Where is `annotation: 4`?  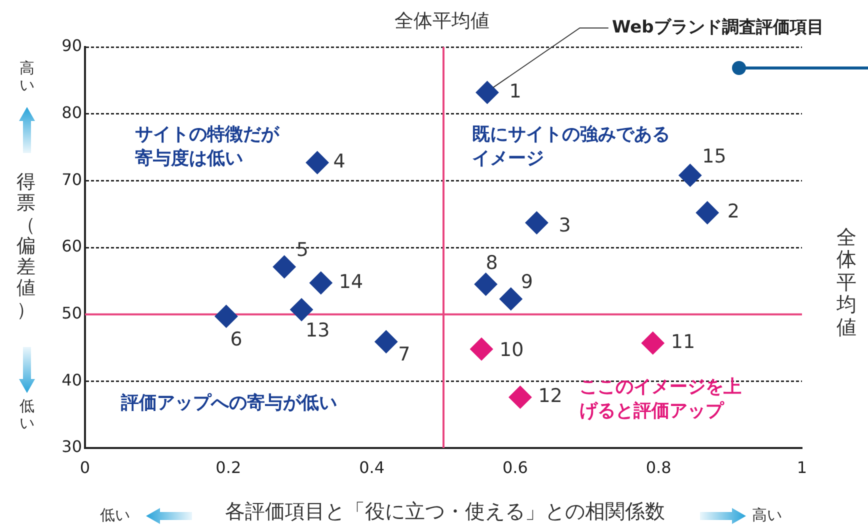 annotation: 4 is located at coordinates (339, 161).